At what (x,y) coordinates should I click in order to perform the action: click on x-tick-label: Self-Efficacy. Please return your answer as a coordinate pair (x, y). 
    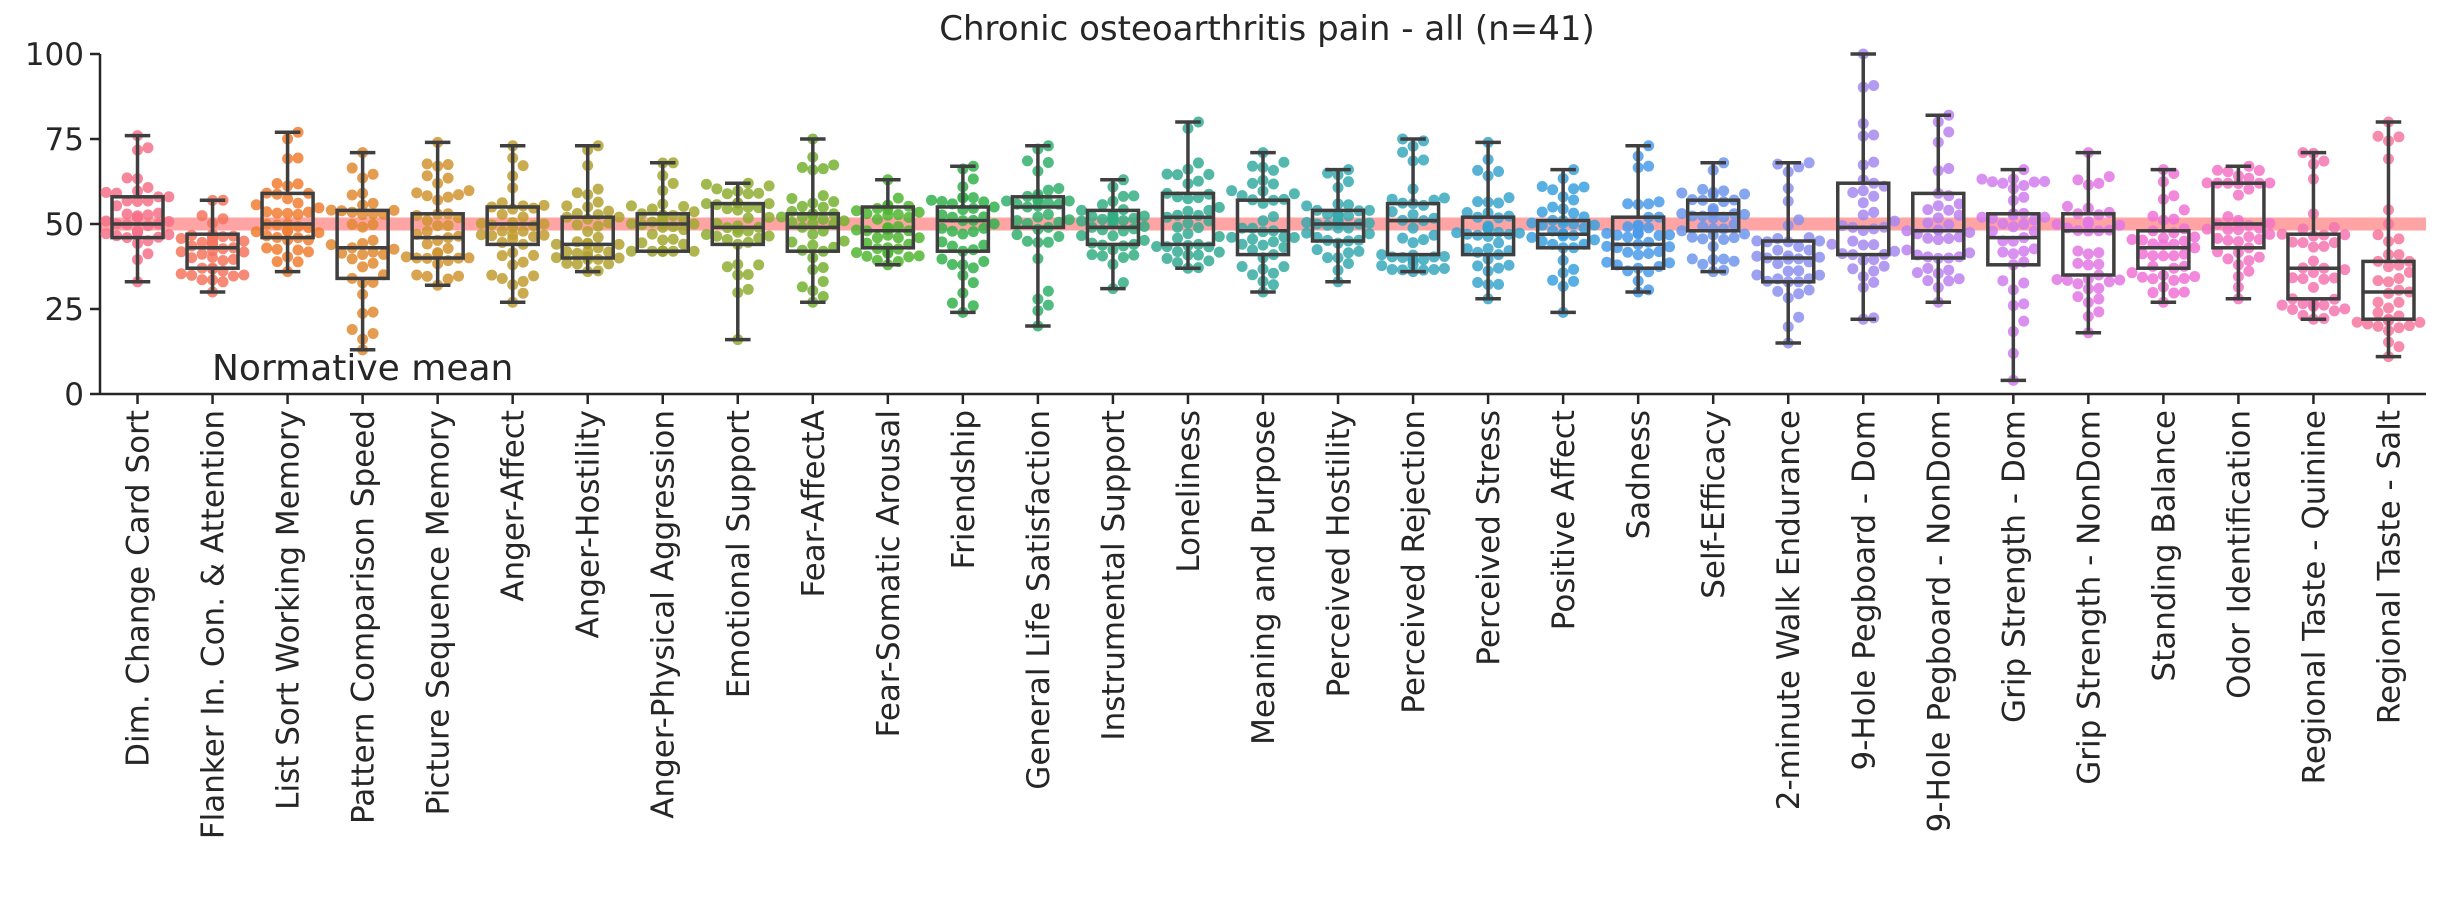
    Looking at the image, I should click on (1714, 504).